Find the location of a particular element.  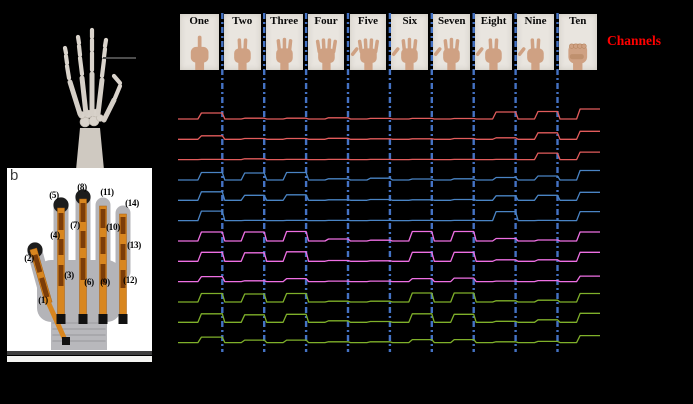

channel-3-trace is located at coordinates (389, 156).